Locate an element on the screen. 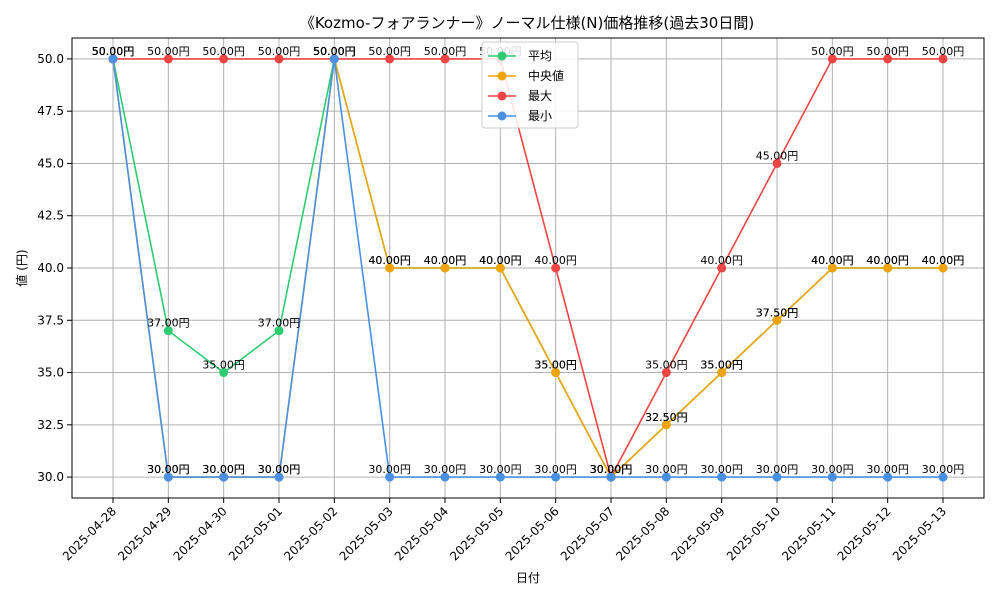  series-0-point is located at coordinates (224, 373).